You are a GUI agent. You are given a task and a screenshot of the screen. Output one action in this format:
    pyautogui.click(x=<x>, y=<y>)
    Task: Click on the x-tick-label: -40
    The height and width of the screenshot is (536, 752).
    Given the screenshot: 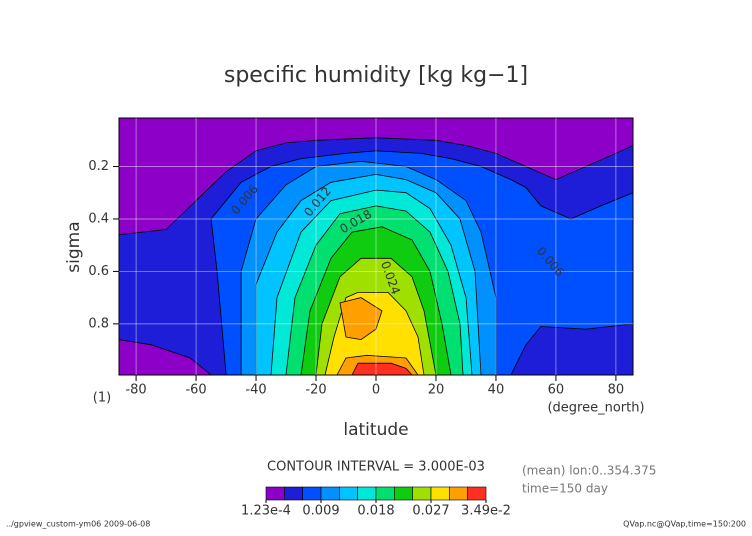 What is the action you would take?
    pyautogui.click(x=255, y=390)
    